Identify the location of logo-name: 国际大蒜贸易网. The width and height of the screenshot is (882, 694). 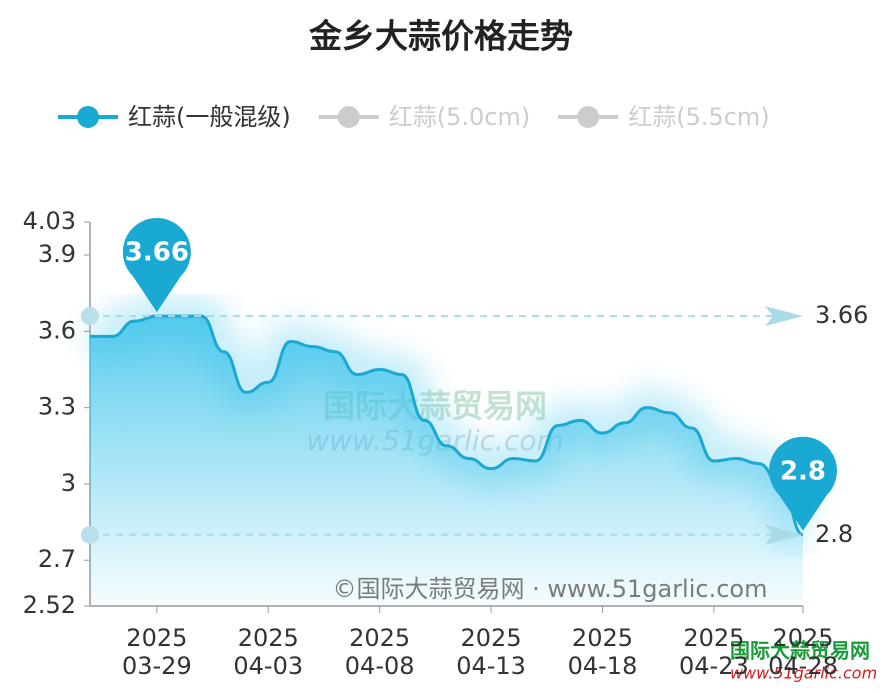
(800, 651).